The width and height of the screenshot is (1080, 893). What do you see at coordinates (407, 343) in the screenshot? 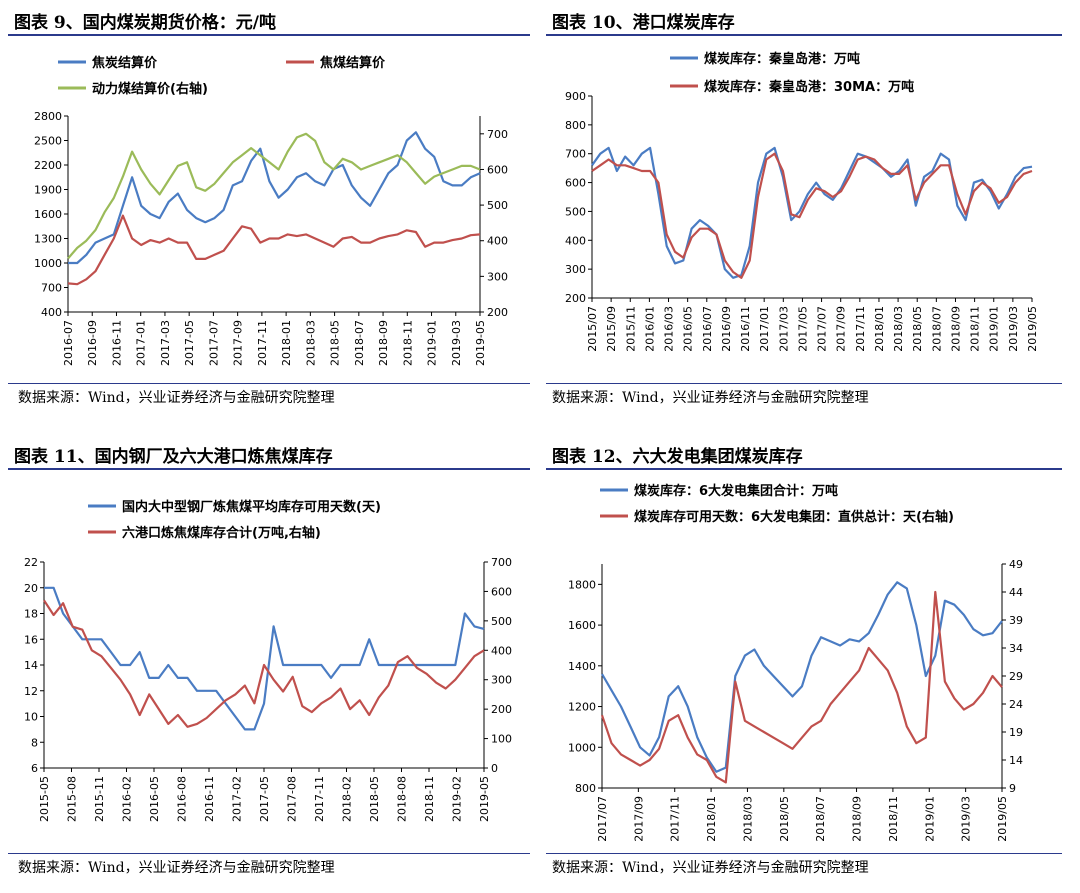
I see `x-tick-label: 2018-11` at bounding box center [407, 343].